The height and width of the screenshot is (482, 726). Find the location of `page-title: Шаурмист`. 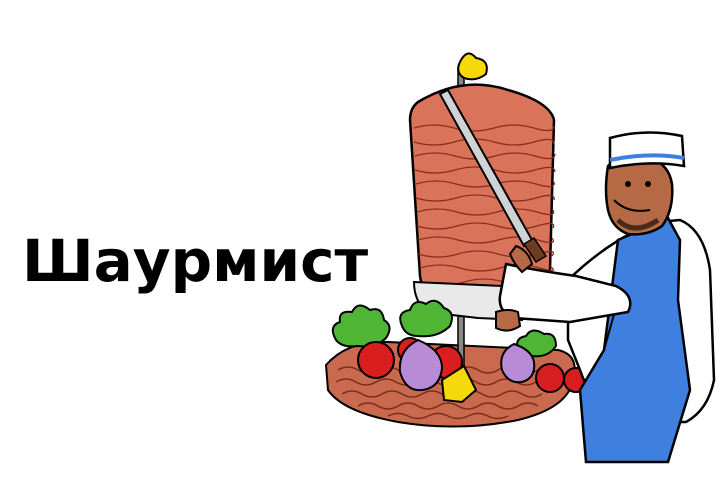

page-title: Шаурмист is located at coordinates (195, 261).